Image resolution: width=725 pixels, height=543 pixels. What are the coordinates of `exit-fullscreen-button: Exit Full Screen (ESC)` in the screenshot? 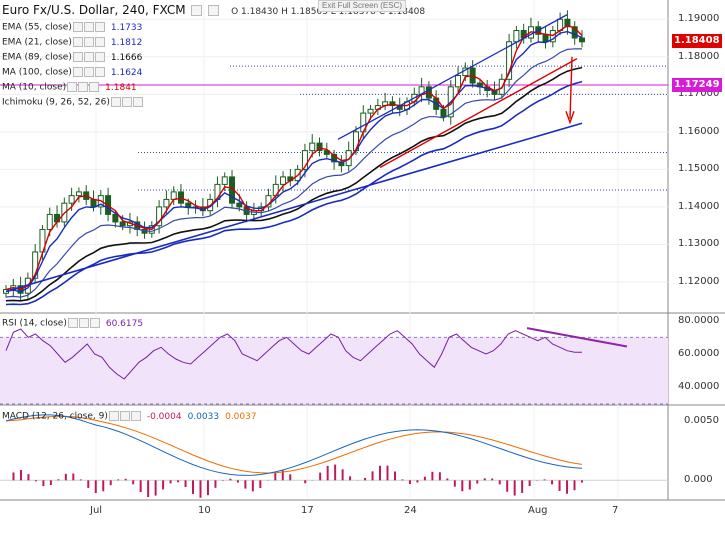 It's located at (362, 6).